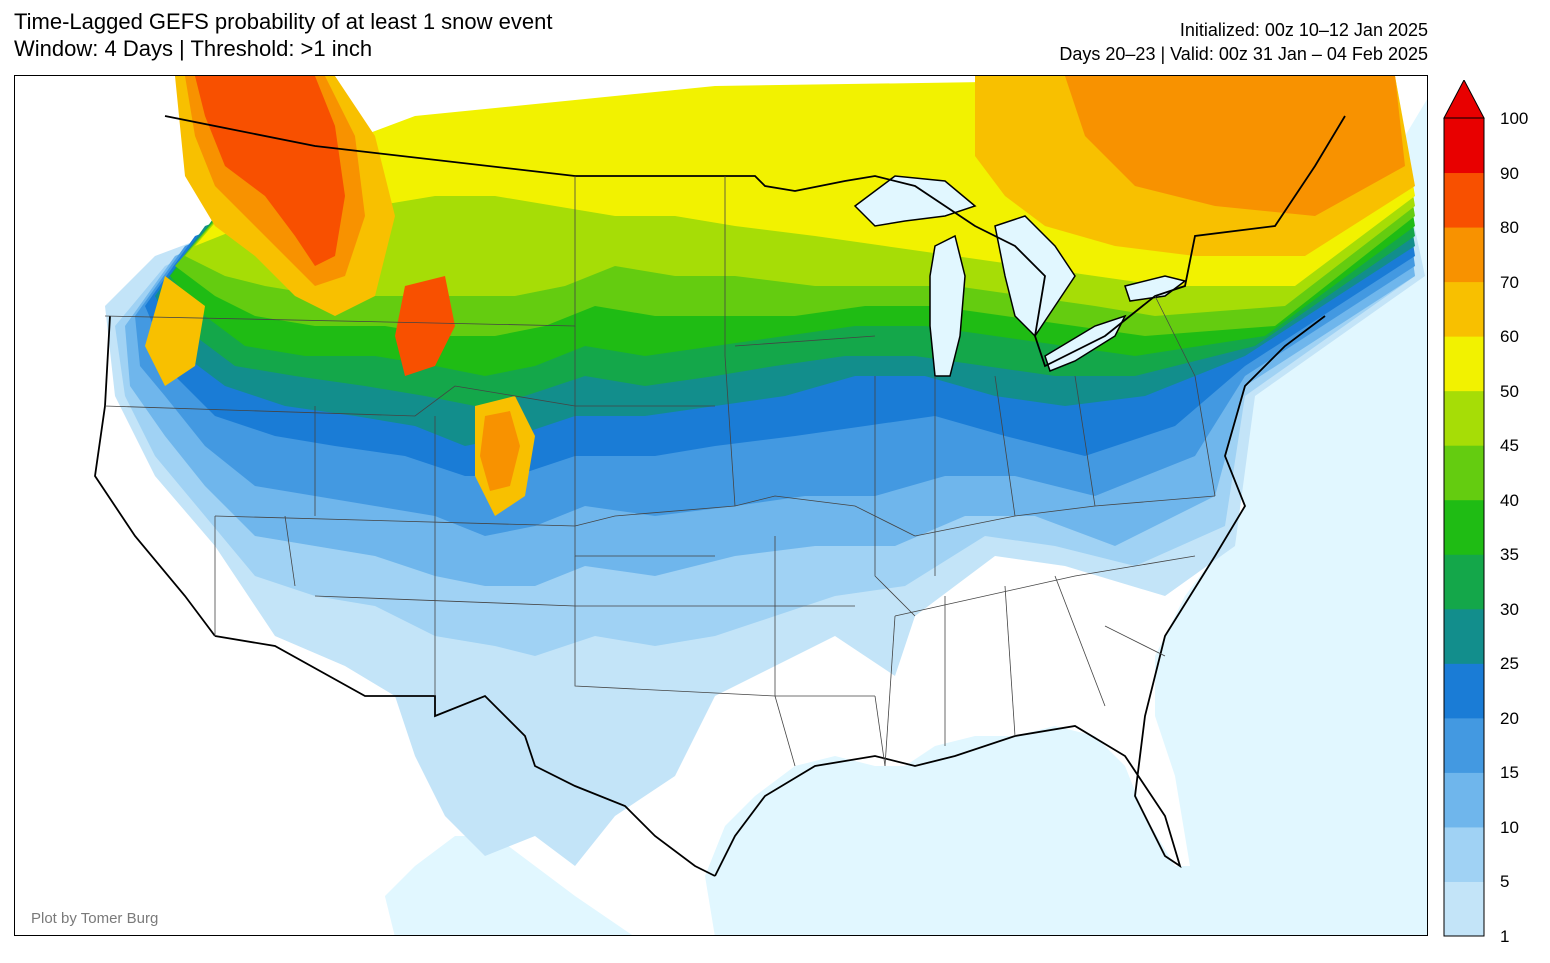  I want to click on mexico-land, so click(305, 785).